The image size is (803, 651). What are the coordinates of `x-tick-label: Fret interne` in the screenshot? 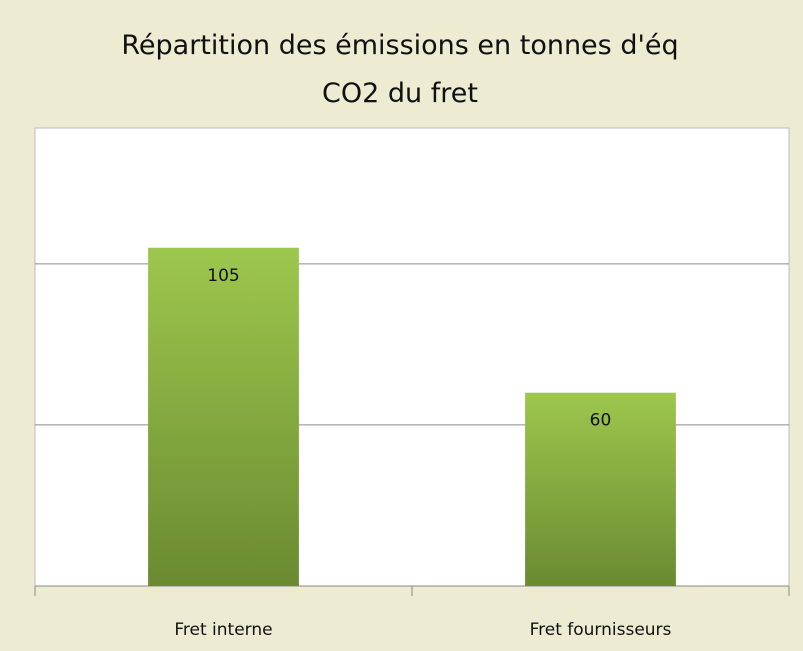 It's located at (223, 630).